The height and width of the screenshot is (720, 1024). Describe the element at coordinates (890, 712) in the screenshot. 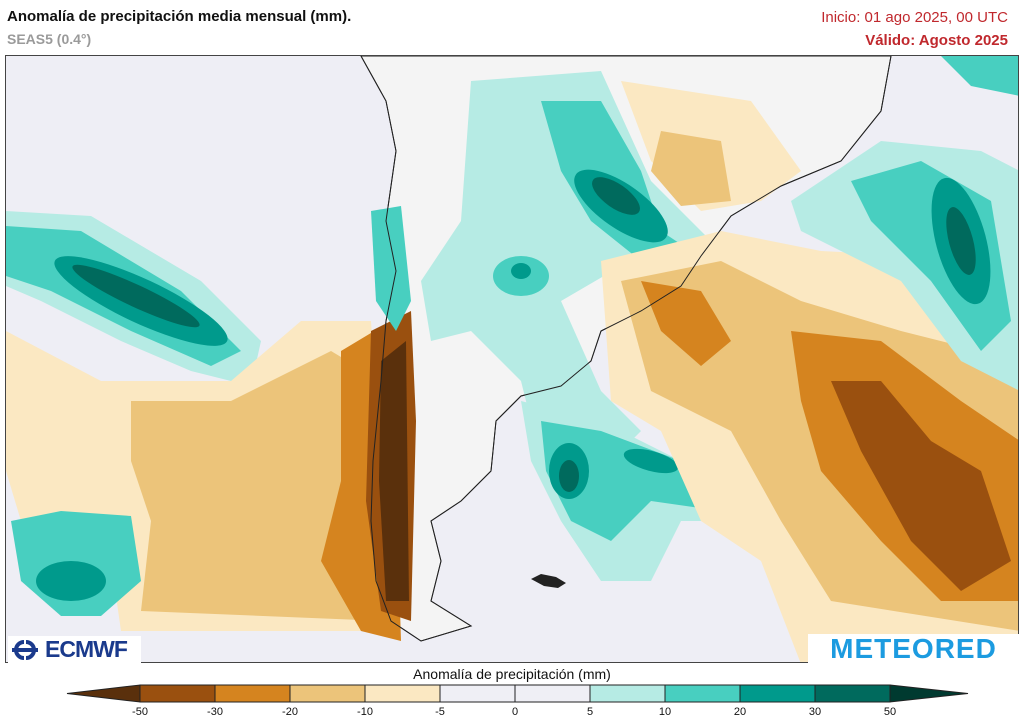

I see `colorbar-tick-label: 50` at that location.